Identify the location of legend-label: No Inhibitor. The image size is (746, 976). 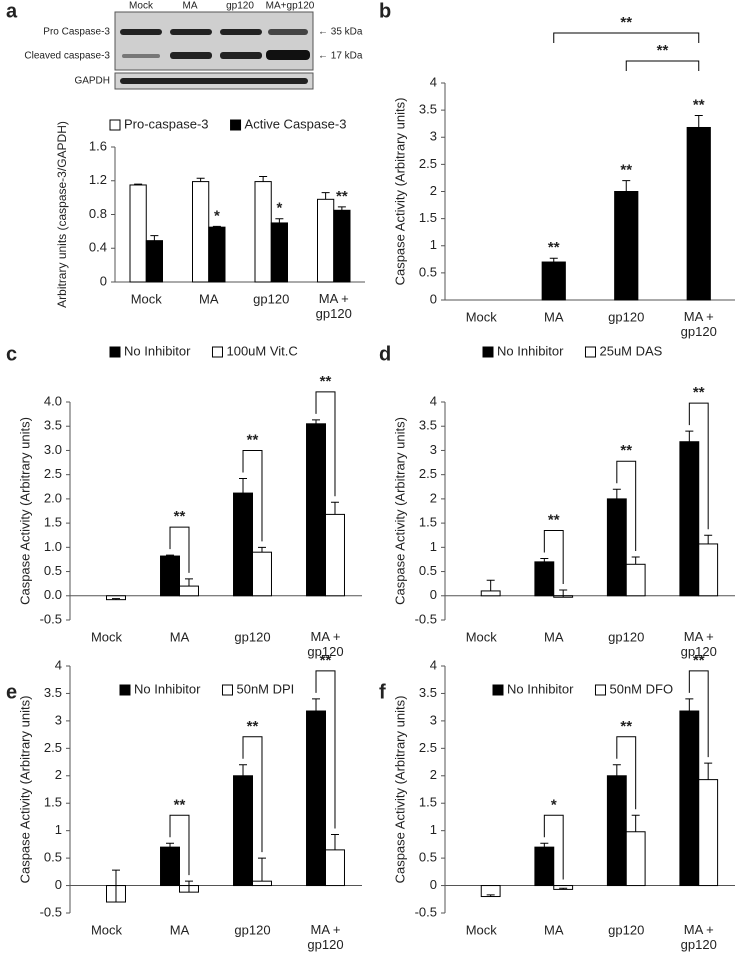
(157, 350).